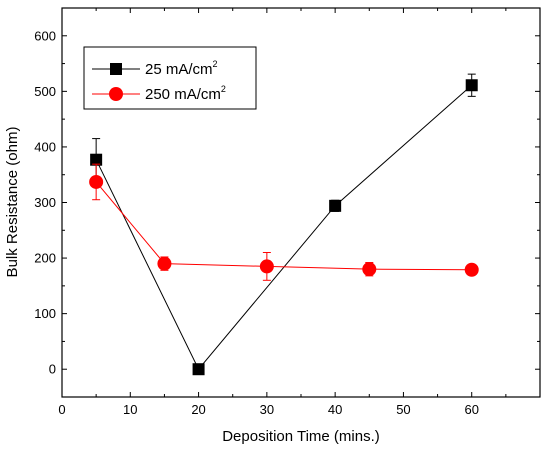  I want to click on x-tick-label: 30, so click(267, 409).